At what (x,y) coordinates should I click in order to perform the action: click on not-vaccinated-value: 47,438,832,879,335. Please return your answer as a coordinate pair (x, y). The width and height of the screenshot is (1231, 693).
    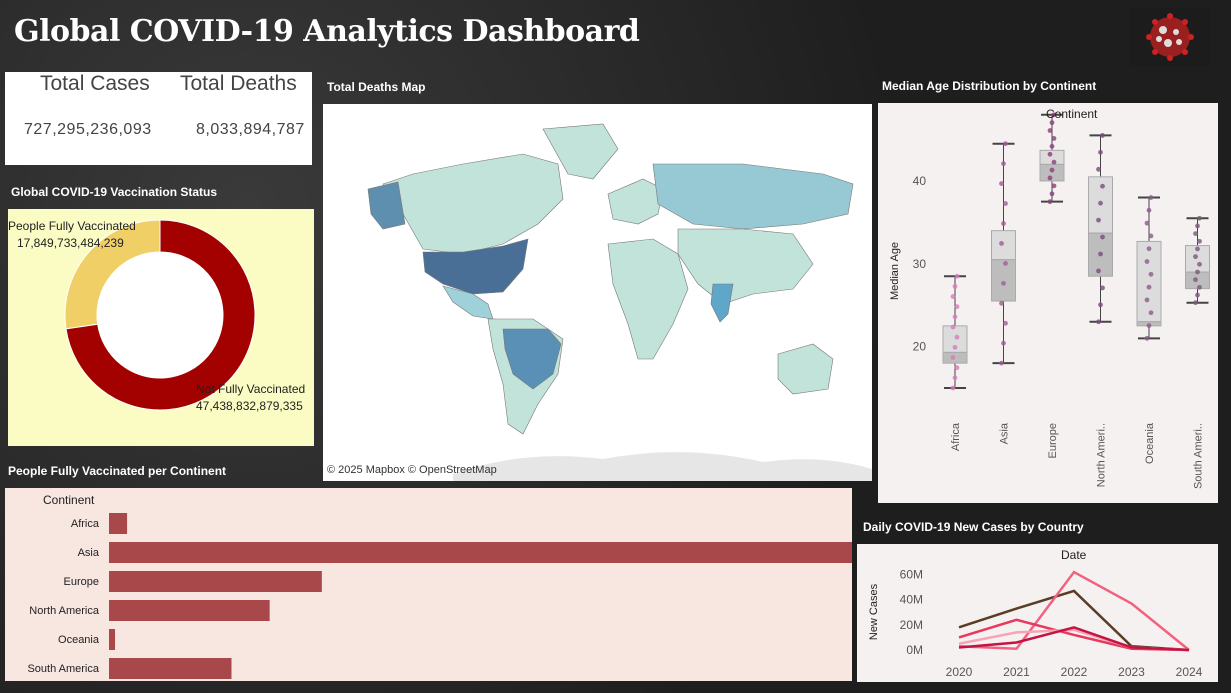
    Looking at the image, I should click on (249, 406).